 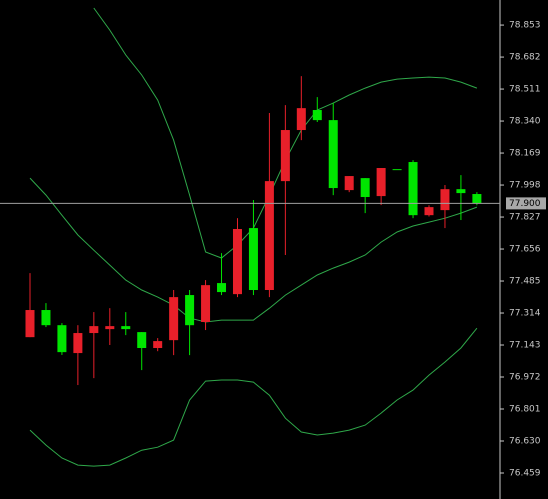 What do you see at coordinates (525, 441) in the screenshot?
I see `y-tick-label: 76.630` at bounding box center [525, 441].